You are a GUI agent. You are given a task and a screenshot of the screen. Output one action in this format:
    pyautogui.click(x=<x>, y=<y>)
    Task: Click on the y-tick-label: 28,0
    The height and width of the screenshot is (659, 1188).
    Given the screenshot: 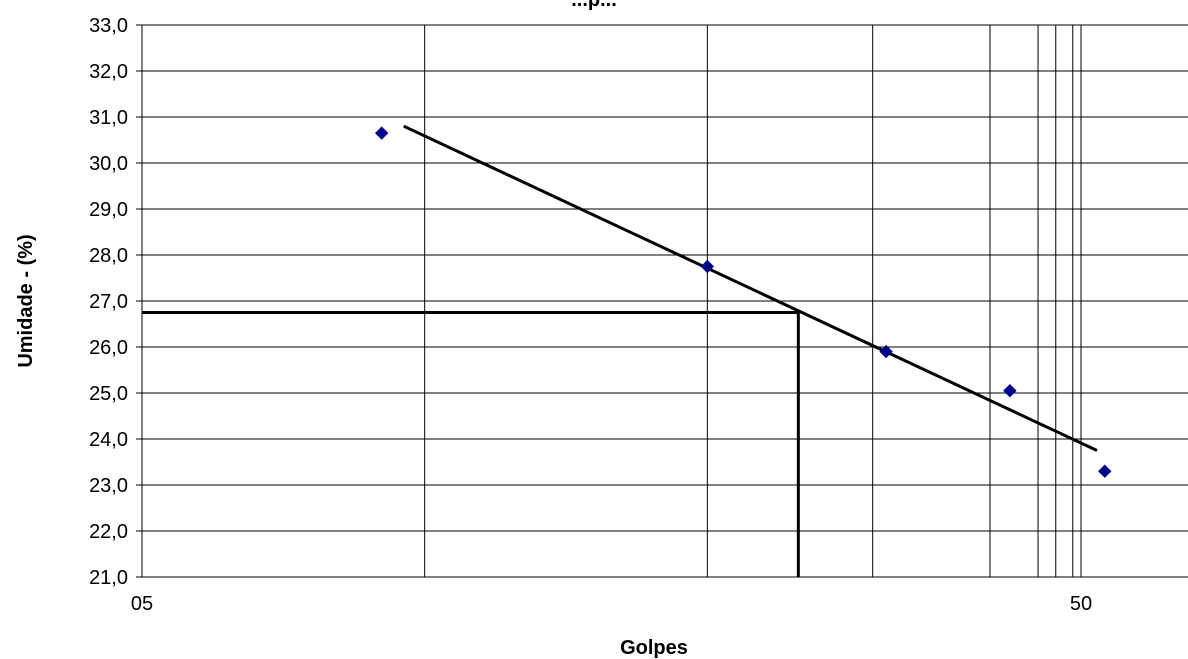 What is the action you would take?
    pyautogui.click(x=108, y=256)
    